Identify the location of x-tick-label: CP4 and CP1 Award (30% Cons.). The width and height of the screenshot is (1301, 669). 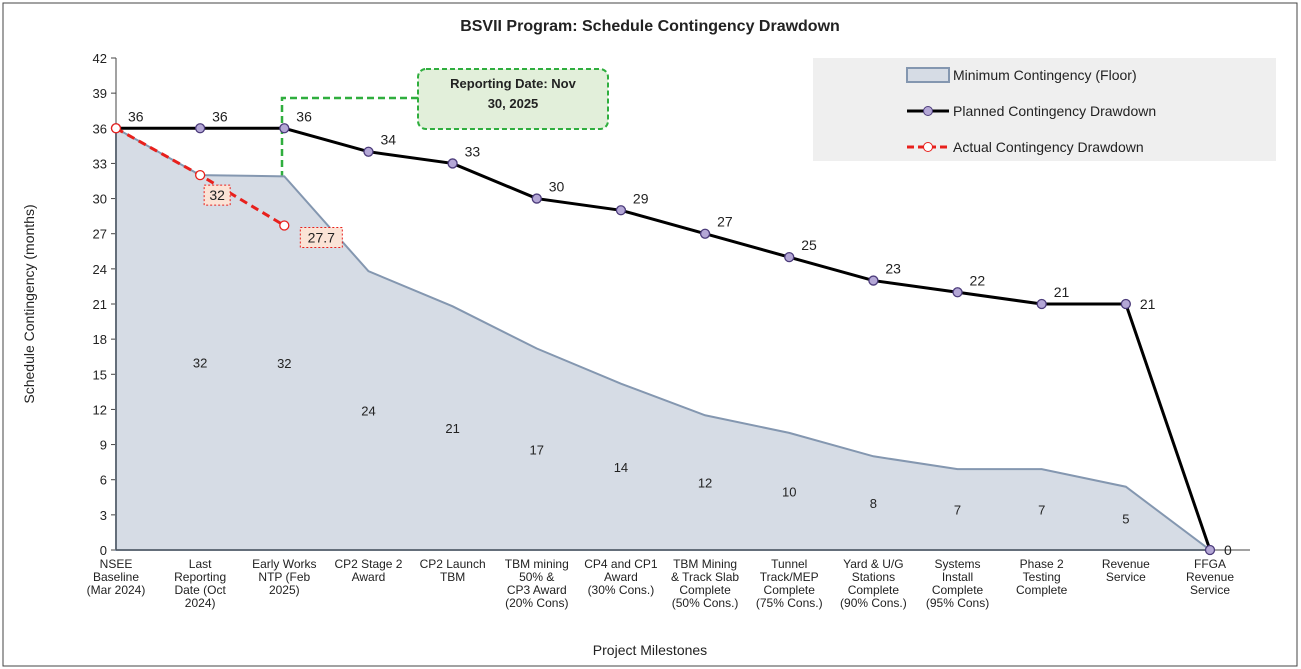
(621, 577).